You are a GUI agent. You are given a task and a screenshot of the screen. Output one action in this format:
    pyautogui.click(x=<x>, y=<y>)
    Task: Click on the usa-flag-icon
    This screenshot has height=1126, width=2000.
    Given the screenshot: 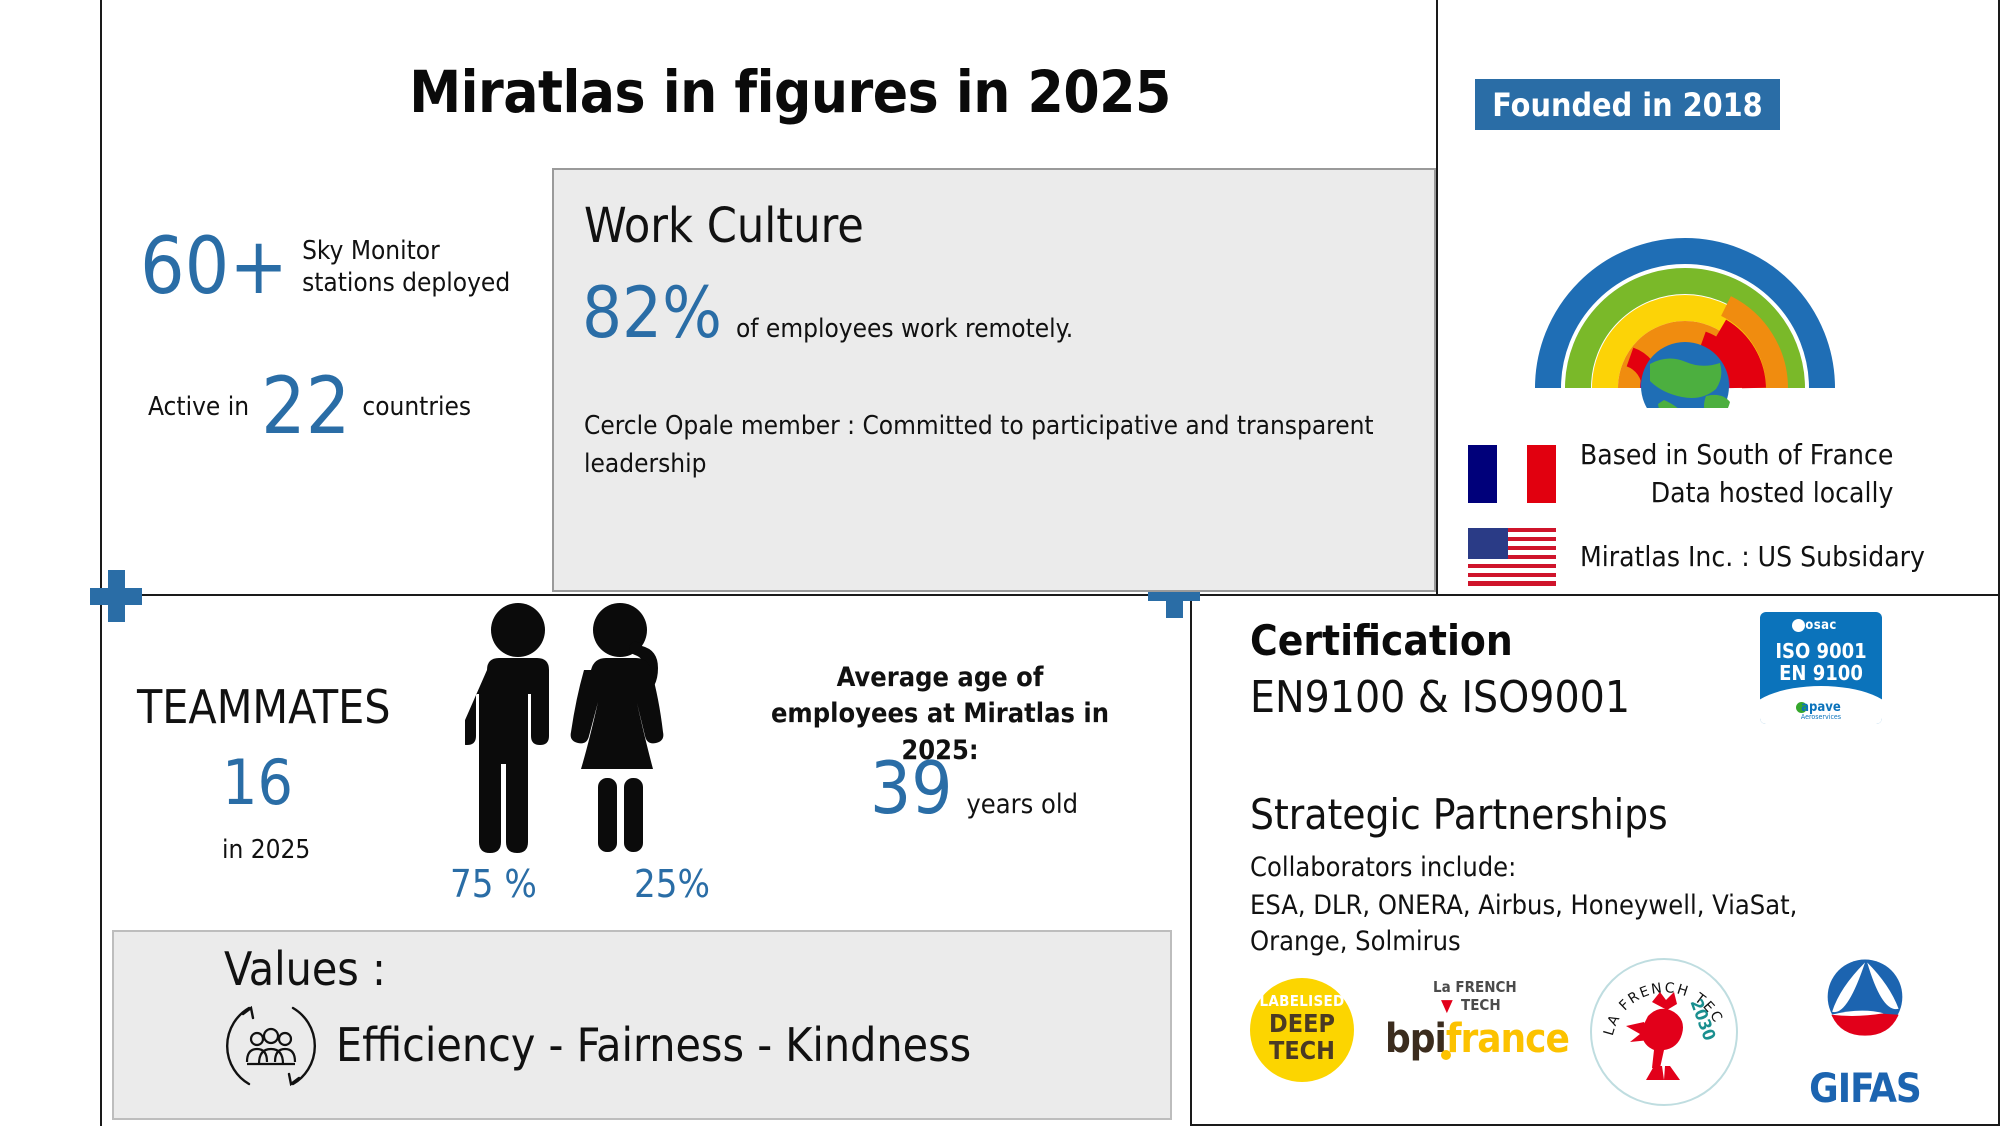 What is the action you would take?
    pyautogui.click(x=1512, y=557)
    